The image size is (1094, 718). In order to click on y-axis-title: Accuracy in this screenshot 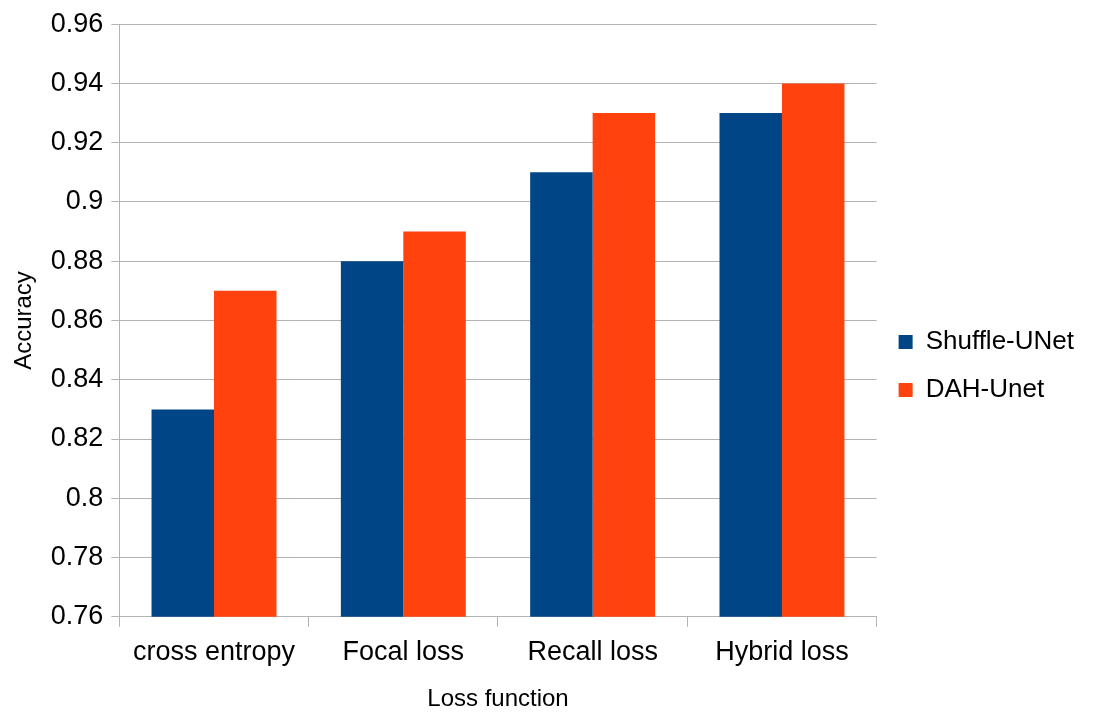, I will do `click(23, 320)`.